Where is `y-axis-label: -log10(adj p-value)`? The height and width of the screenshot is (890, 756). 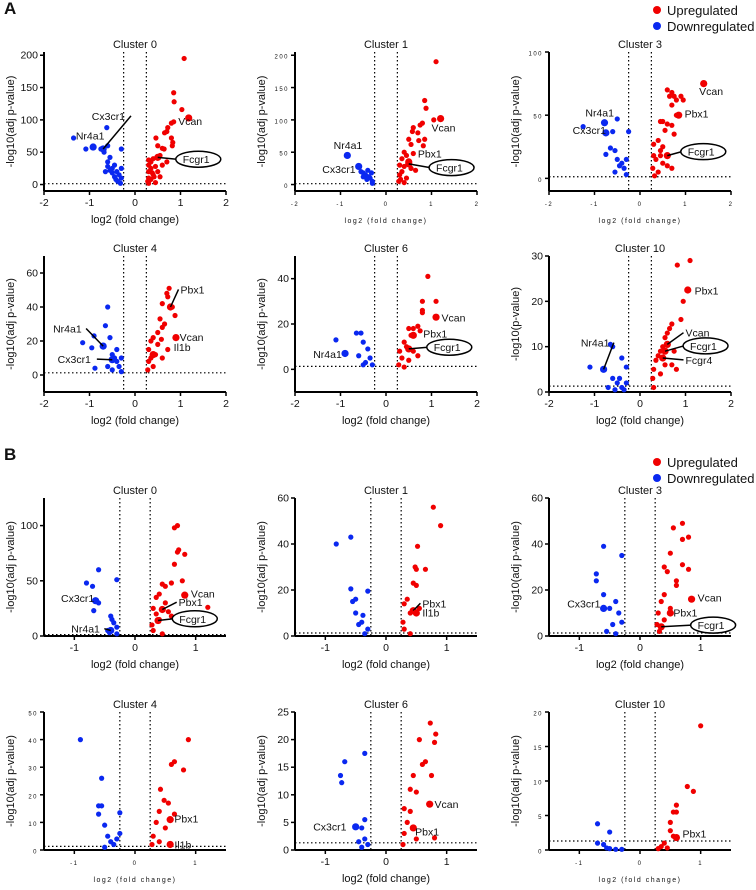
y-axis-label: -log10(adj p-value) is located at coordinates (516, 567).